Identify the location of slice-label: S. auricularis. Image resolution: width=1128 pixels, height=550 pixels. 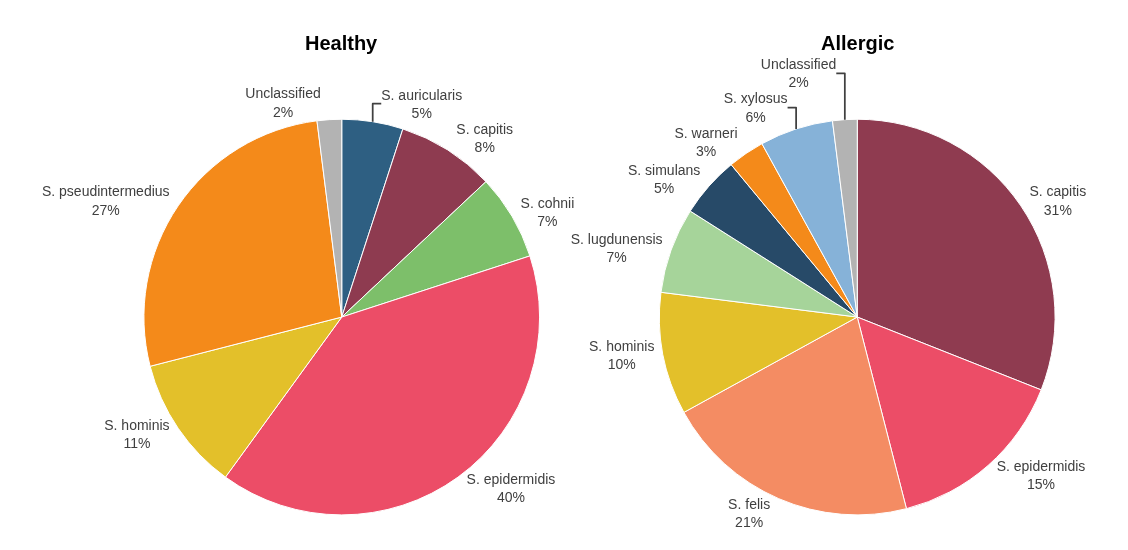
(422, 94).